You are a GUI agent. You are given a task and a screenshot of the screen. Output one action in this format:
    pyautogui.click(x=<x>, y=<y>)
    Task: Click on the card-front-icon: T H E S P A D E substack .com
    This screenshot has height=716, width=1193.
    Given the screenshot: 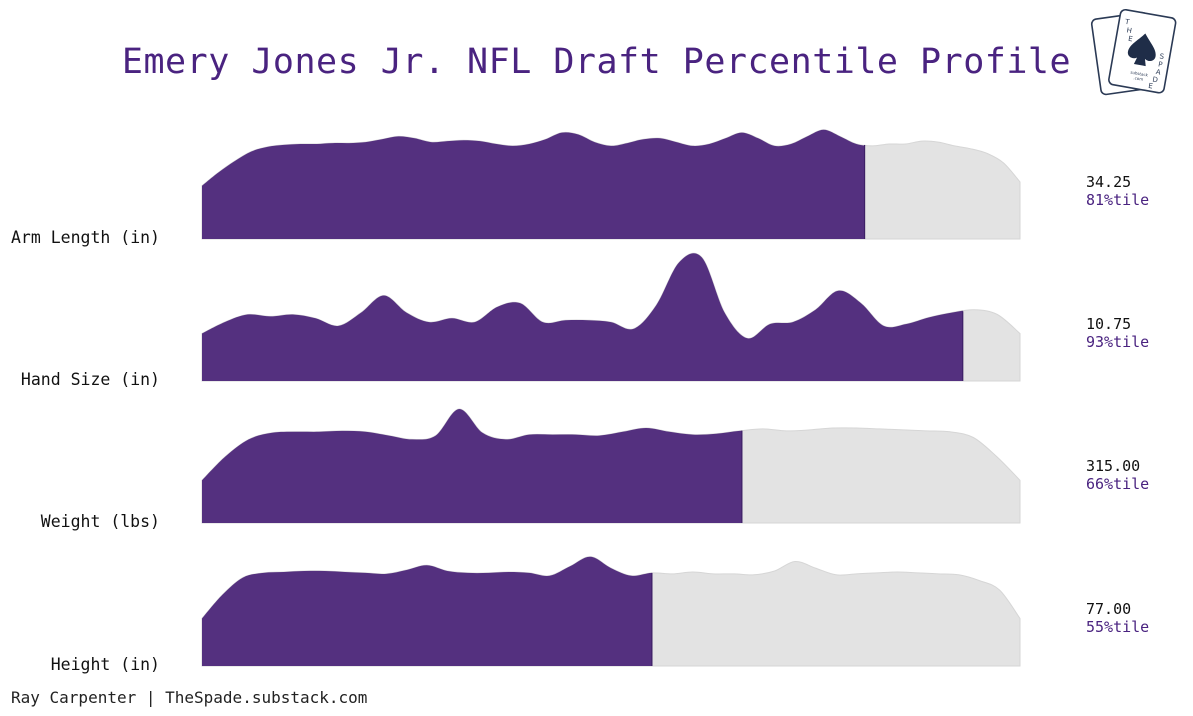 What is the action you would take?
    pyautogui.click(x=1142, y=51)
    